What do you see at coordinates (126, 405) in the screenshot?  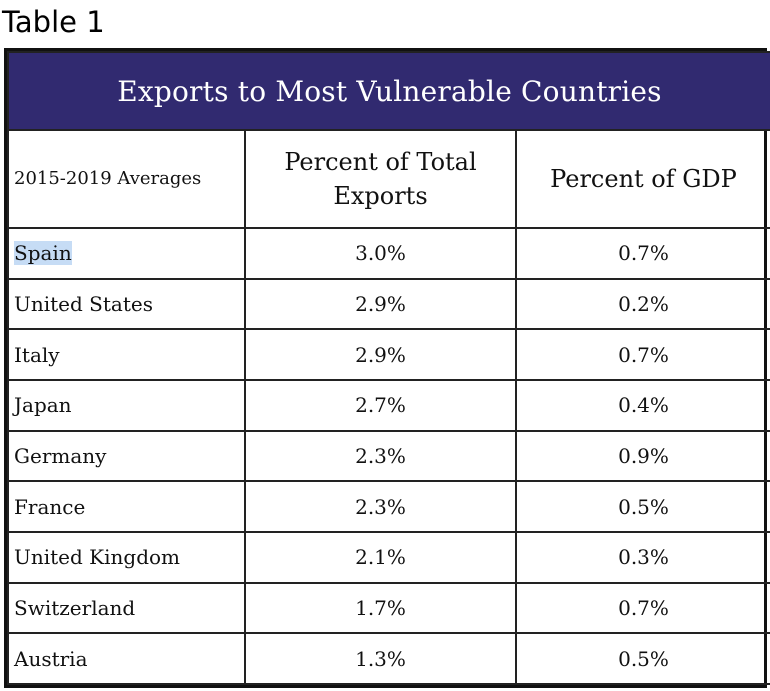 I see `country-cell: Japan` at bounding box center [126, 405].